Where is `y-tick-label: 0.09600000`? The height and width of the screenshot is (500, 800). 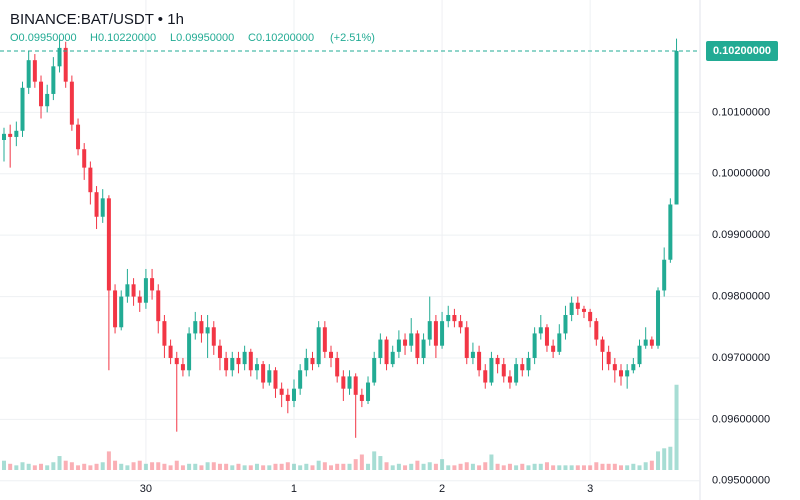 y-tick-label: 0.09600000 is located at coordinates (741, 419).